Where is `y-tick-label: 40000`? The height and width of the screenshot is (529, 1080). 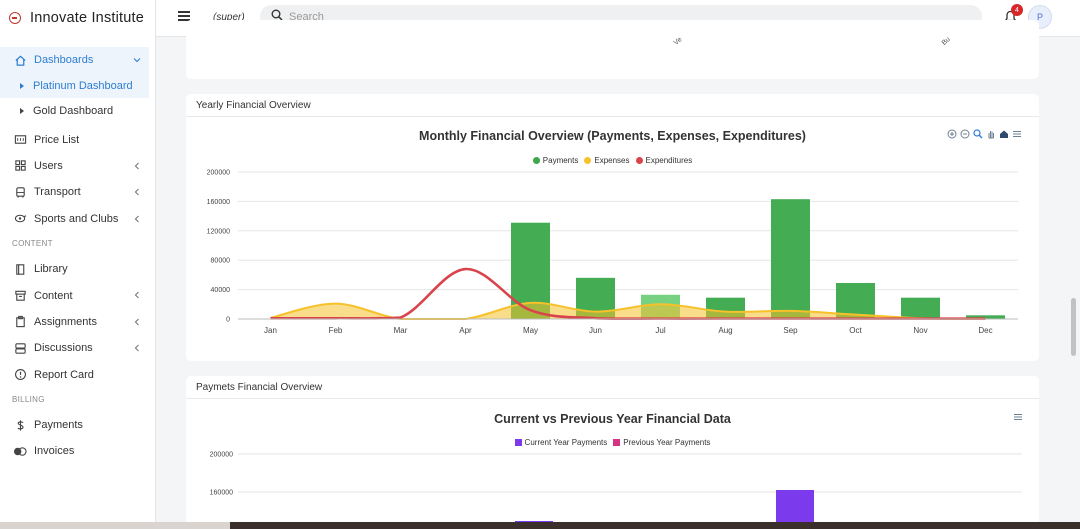 y-tick-label: 40000 is located at coordinates (221, 290).